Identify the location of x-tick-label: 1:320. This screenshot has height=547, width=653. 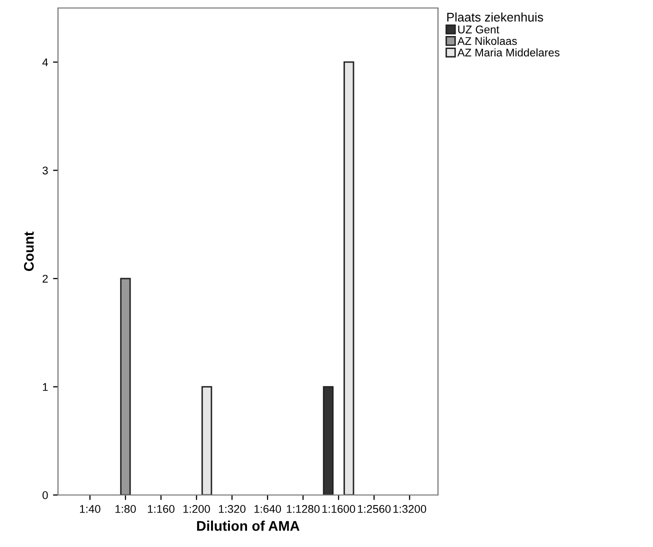
(232, 509).